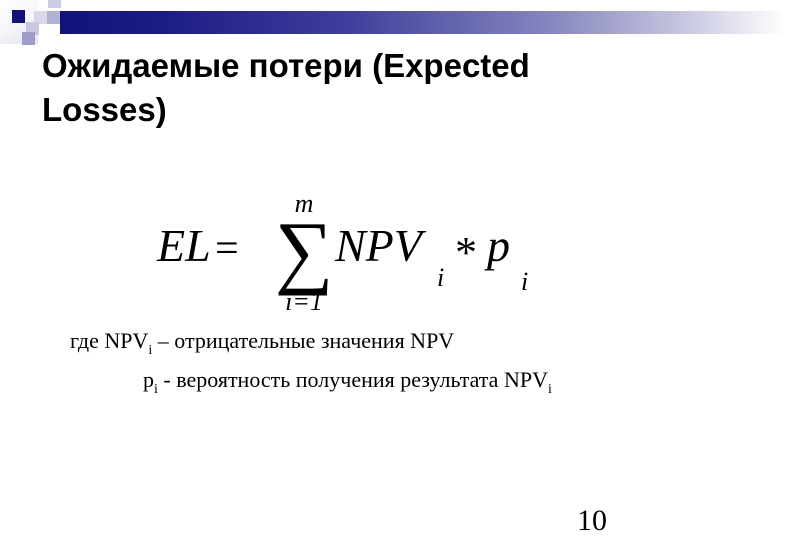 The image size is (800, 554). Describe the element at coordinates (227, 249) in the screenshot. I see `equals-sign: =` at that location.